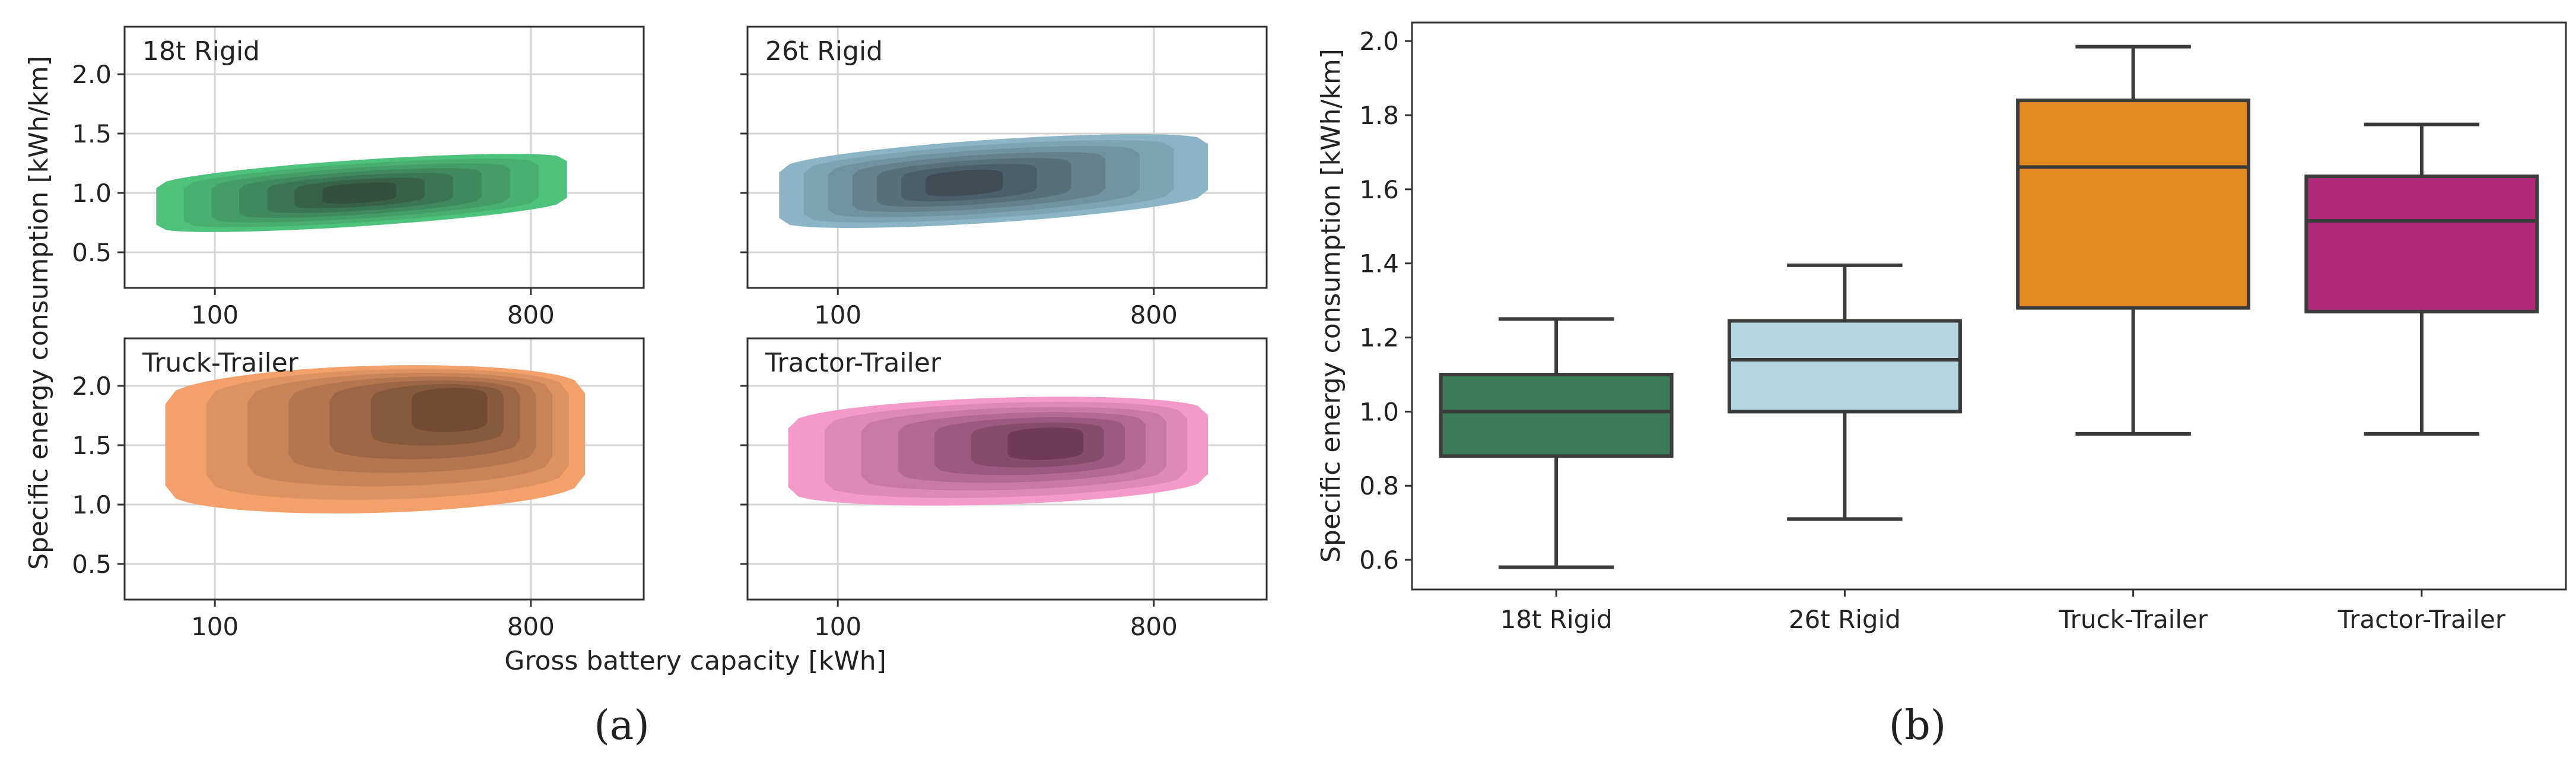  I want to click on left-y-axis-label: Specific energy consumption [kWh/km], so click(39, 313).